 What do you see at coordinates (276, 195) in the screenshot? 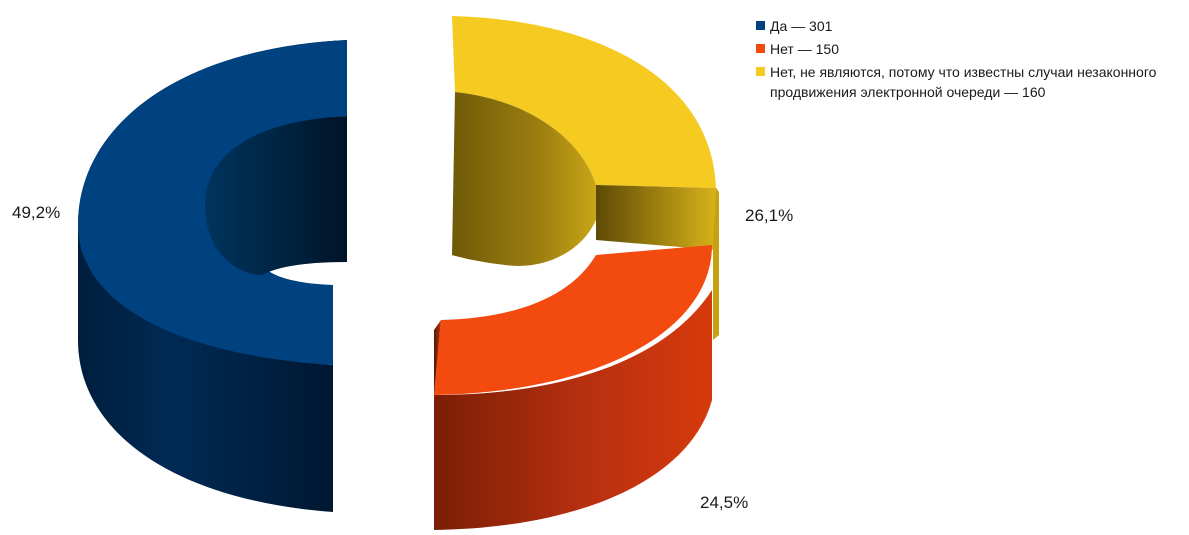
I see `slice-da-inner-wall` at bounding box center [276, 195].